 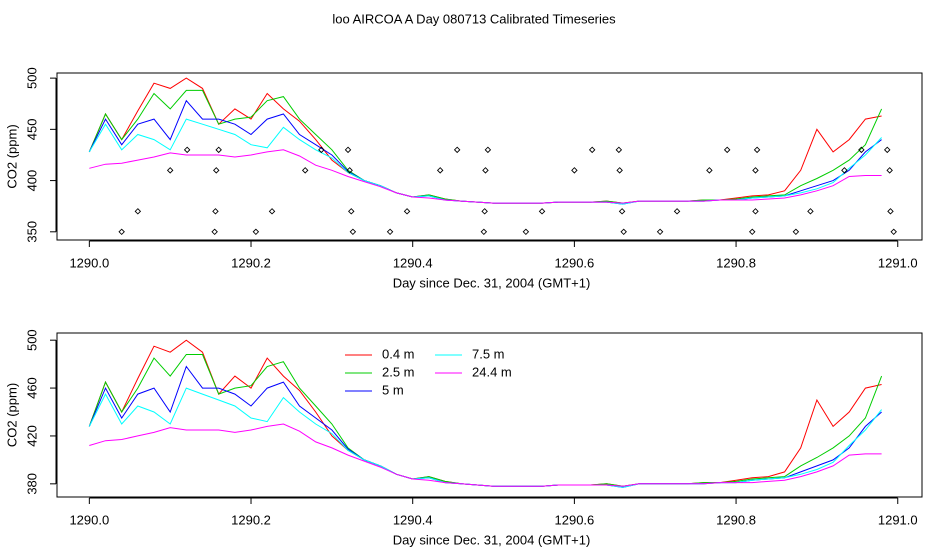 What do you see at coordinates (398, 371) in the screenshot?
I see `legend-label: 2.5 m` at bounding box center [398, 371].